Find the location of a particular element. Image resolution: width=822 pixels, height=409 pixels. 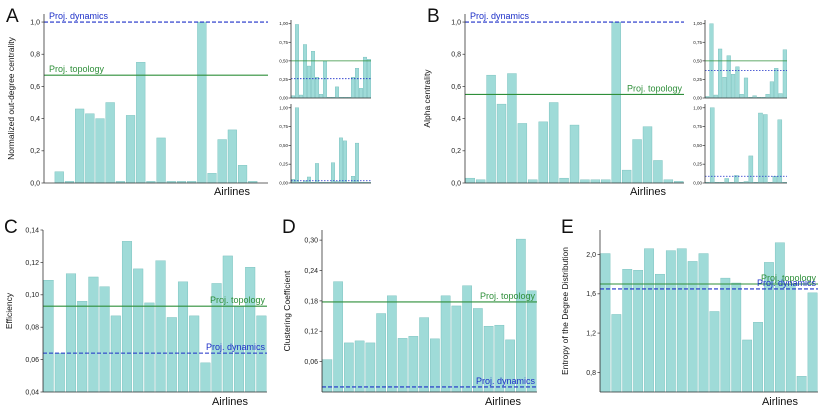

y-tick-label: 0,10 is located at coordinates (32, 295).